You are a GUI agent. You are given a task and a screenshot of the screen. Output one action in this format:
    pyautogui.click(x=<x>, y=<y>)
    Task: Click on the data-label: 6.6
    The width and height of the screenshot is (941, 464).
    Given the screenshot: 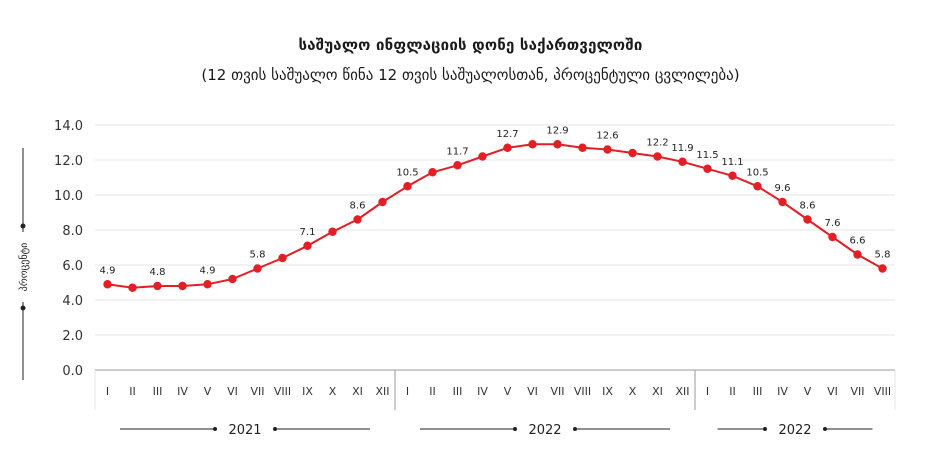 What is the action you would take?
    pyautogui.click(x=858, y=241)
    